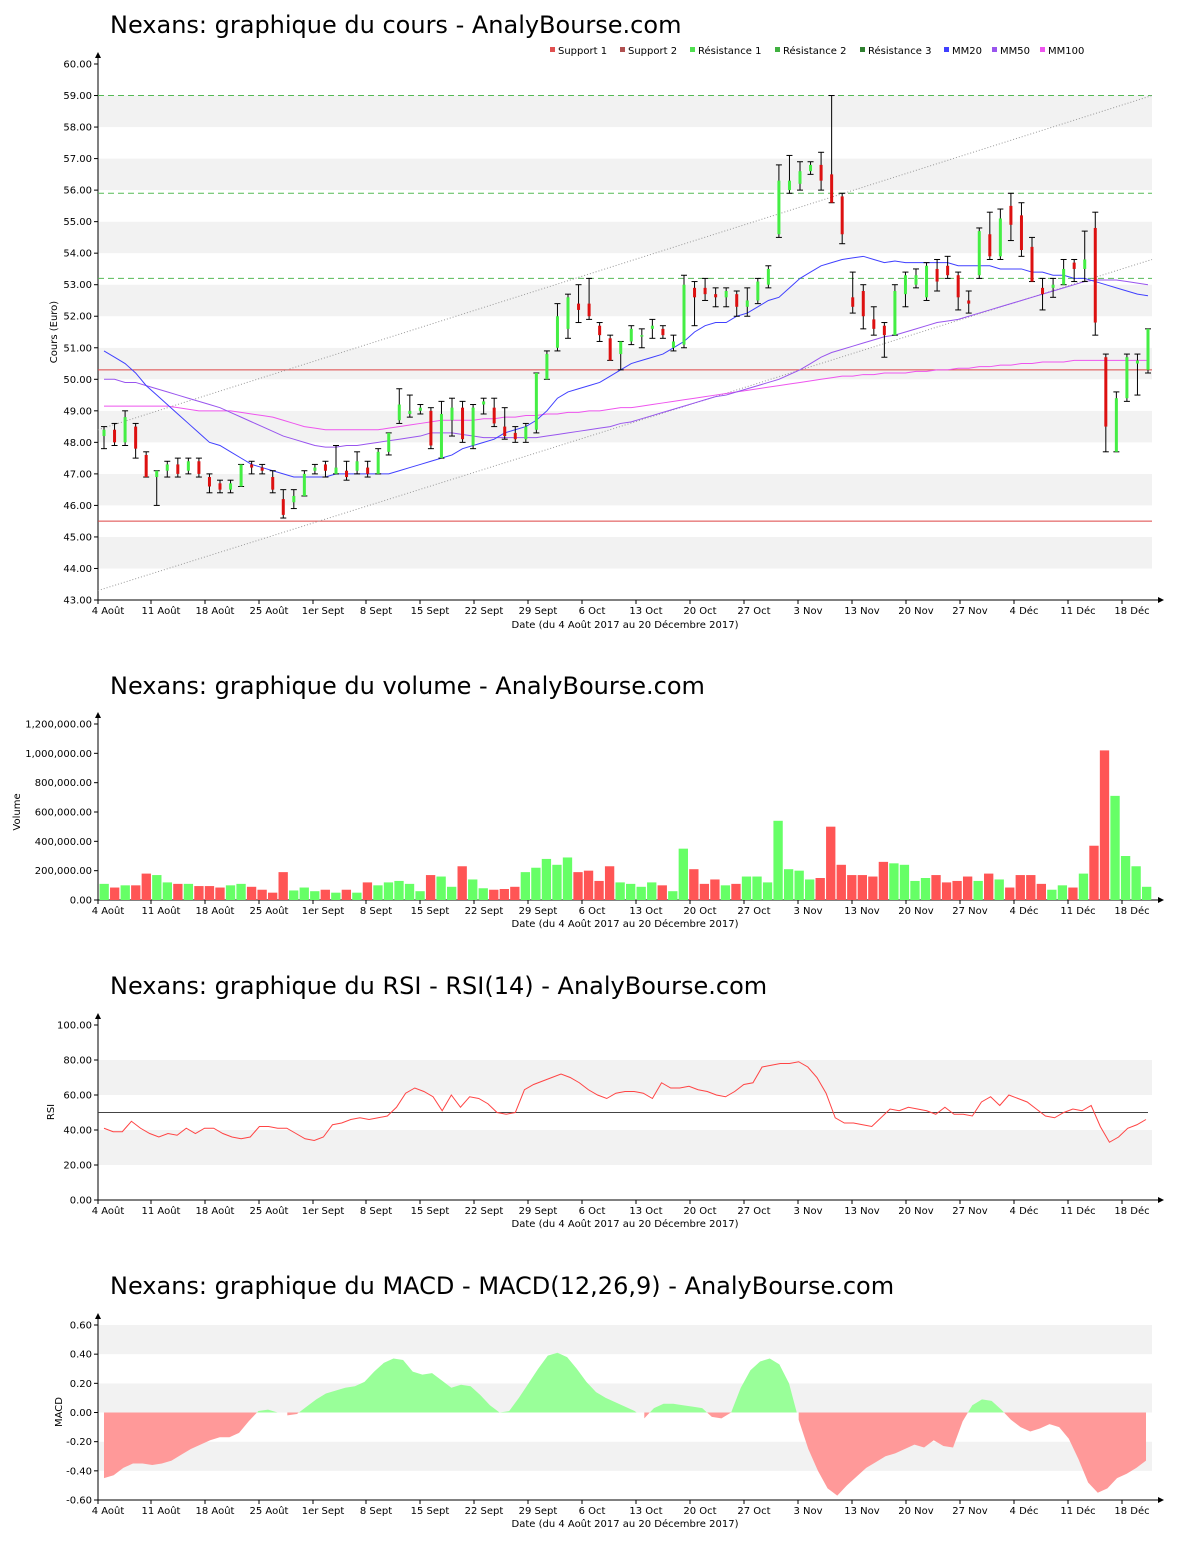 The image size is (1200, 1550). Describe the element at coordinates (77, 65) in the screenshot. I see `y-tick-label: 60.00` at that location.